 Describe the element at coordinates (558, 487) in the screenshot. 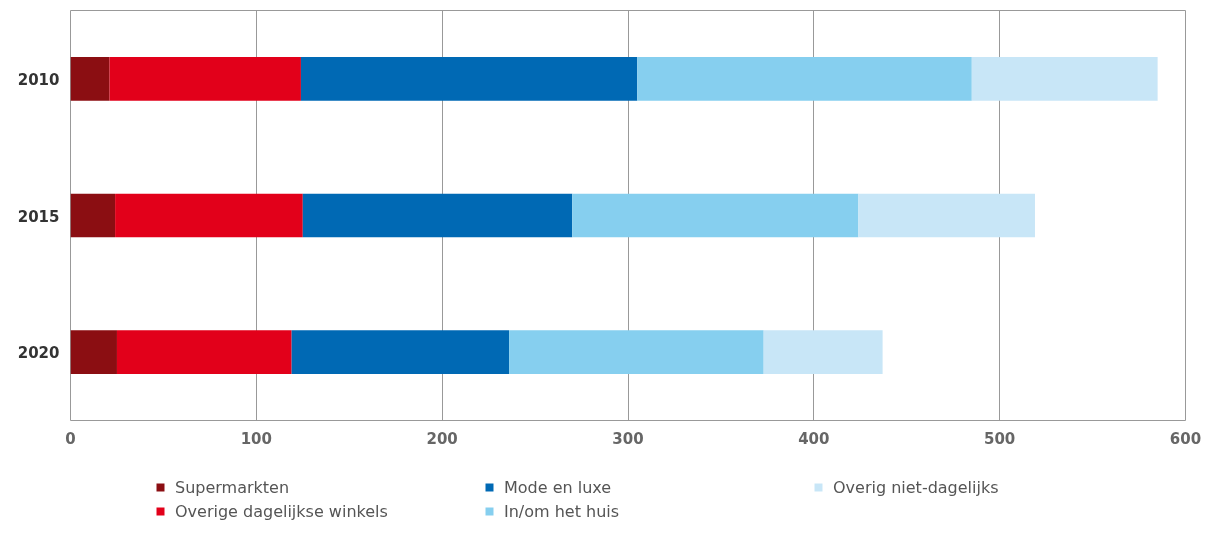

I see `legend-label: Mode en luxe` at that location.